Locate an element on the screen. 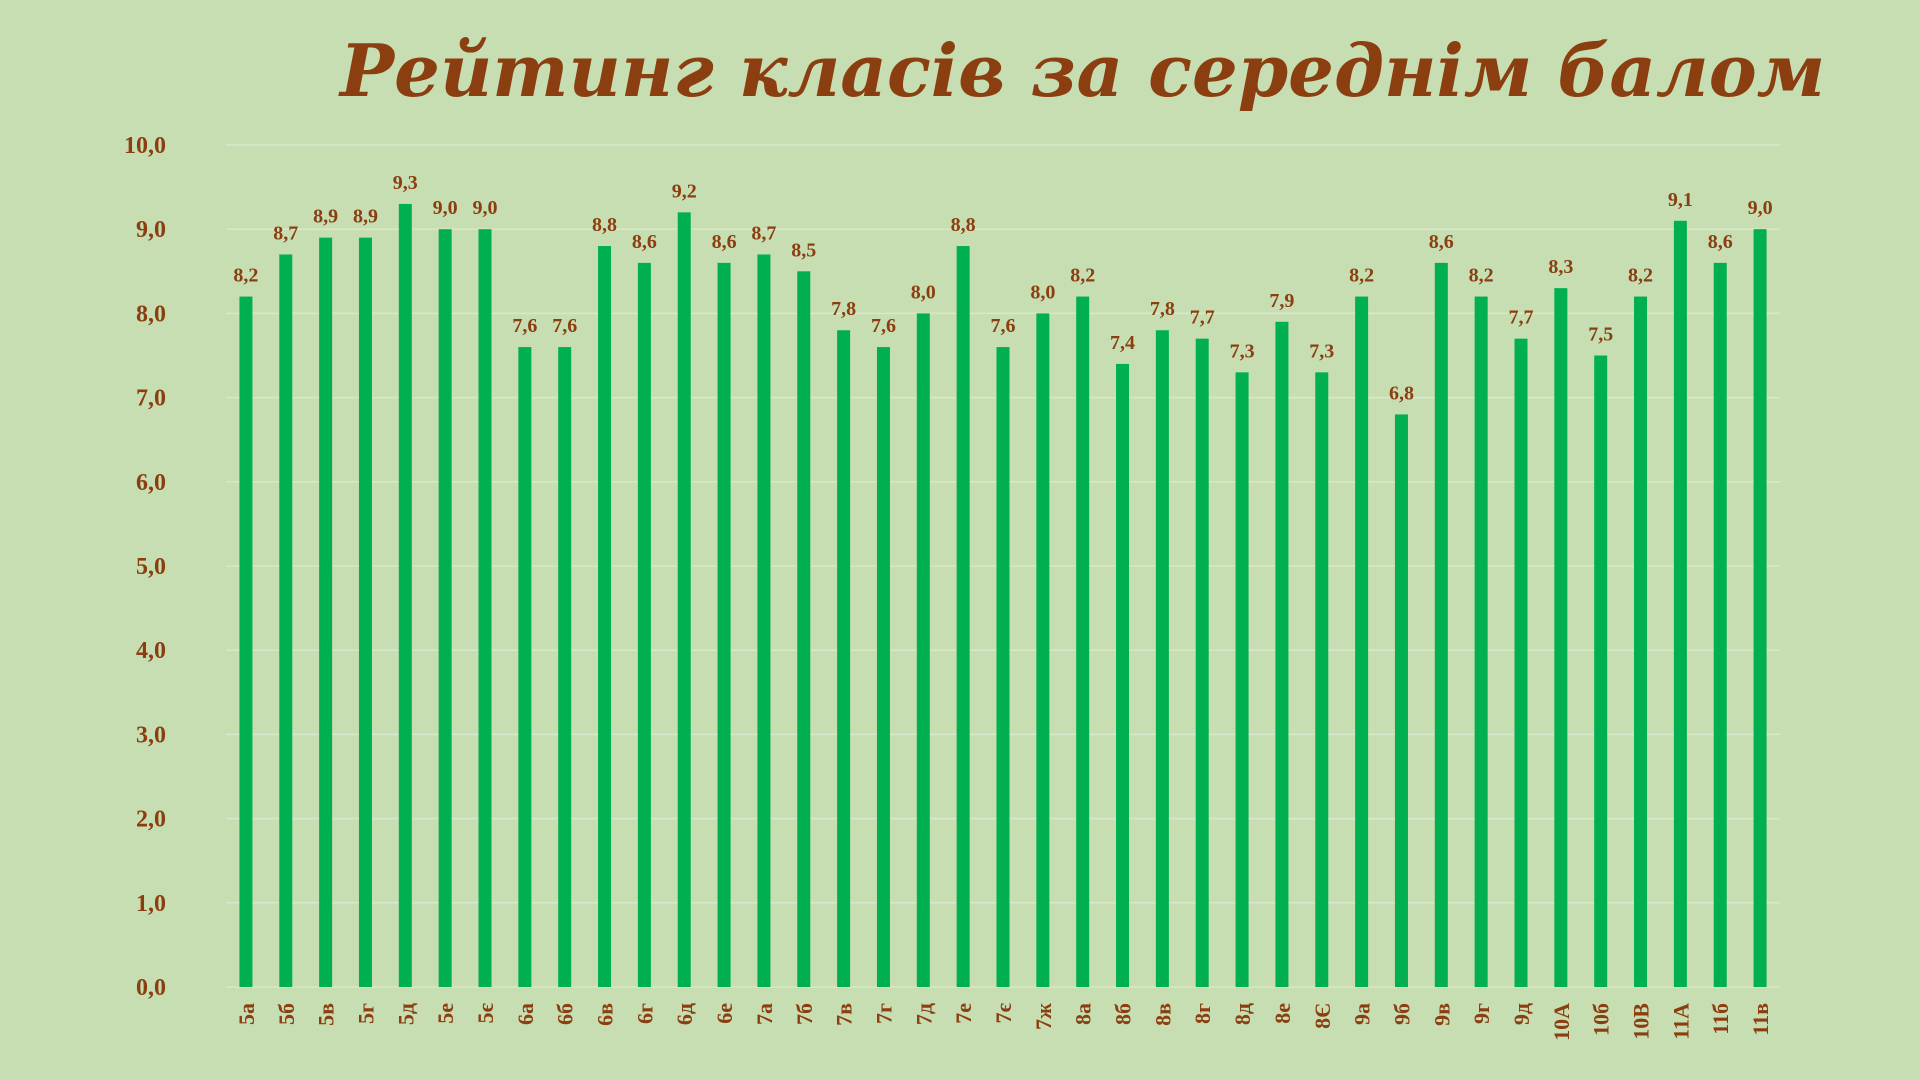  data-label: 8,5 is located at coordinates (803, 250).